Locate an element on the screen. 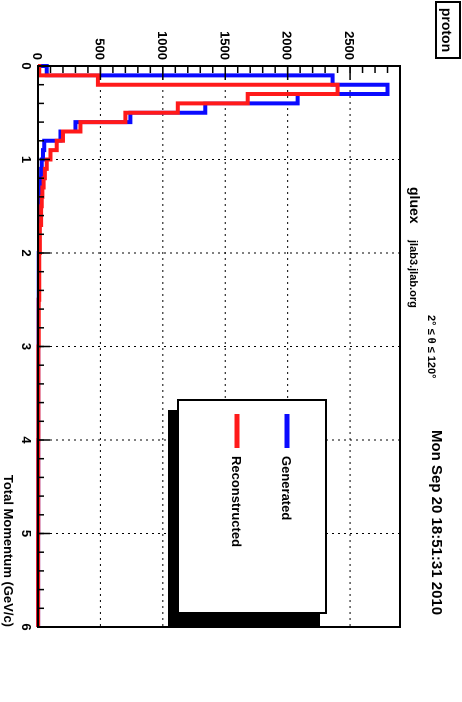 Image resolution: width=462 pixels, height=702 pixels. site-name: gluex is located at coordinates (415, 205).